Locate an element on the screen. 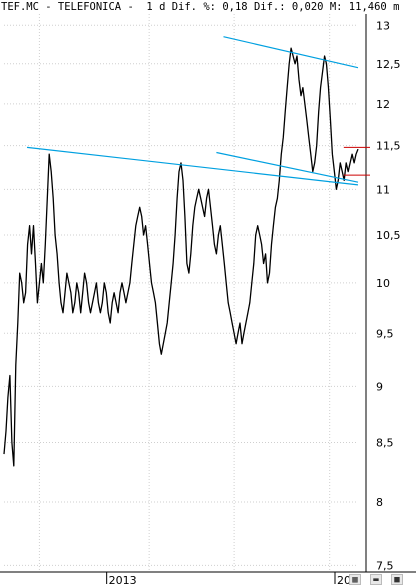 This screenshot has height=586, width=416. y-tick-label: 12,5 is located at coordinates (388, 64).